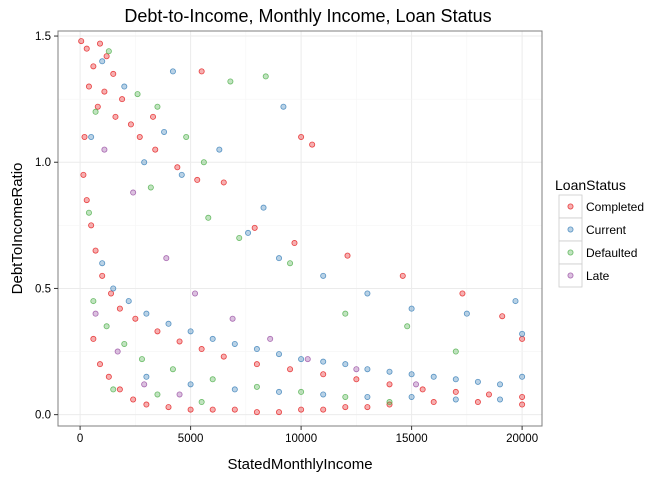 Image resolution: width=672 pixels, height=480 pixels. I want to click on legend-item-completed: Completed, so click(601, 206).